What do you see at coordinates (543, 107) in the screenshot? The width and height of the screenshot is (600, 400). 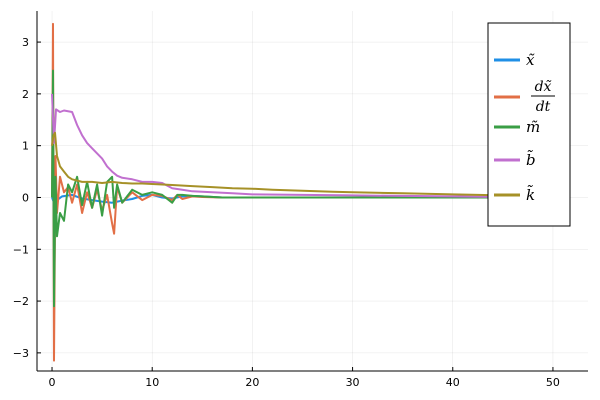 I see `legend-label-denominator: dt` at bounding box center [543, 107].